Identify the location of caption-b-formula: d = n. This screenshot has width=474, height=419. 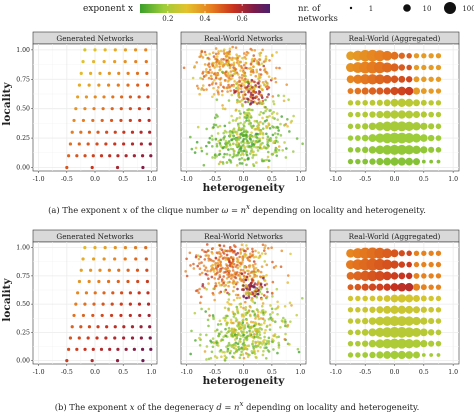
(228, 406).